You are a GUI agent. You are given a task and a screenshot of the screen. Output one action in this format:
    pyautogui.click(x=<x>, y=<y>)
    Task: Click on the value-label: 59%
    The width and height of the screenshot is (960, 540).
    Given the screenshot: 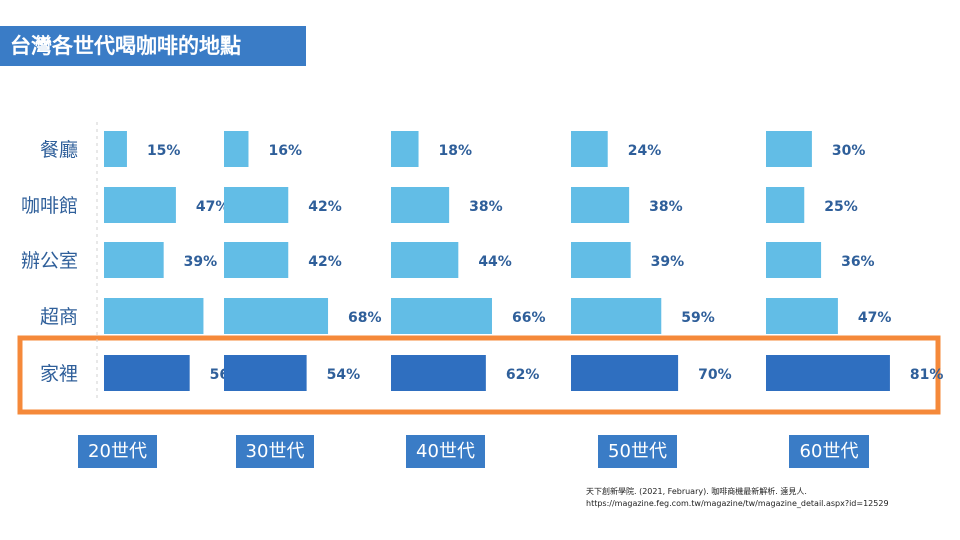 What is the action you would take?
    pyautogui.click(x=698, y=318)
    